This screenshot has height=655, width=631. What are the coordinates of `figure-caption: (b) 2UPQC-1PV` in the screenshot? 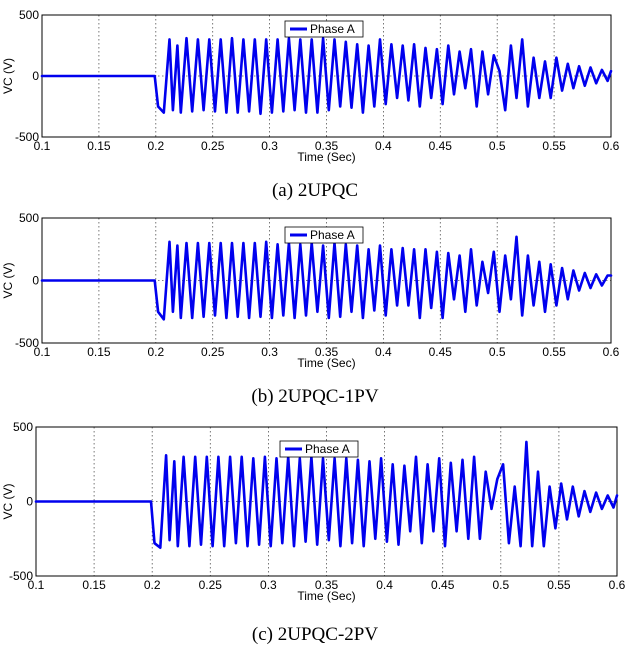 It's located at (314, 396).